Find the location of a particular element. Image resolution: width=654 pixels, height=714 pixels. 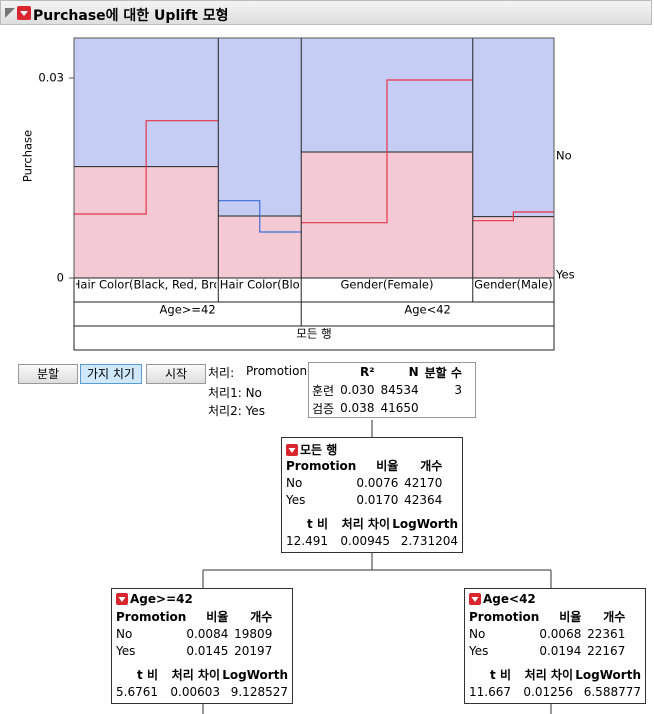

segment-rate is located at coordinates (513, 247).